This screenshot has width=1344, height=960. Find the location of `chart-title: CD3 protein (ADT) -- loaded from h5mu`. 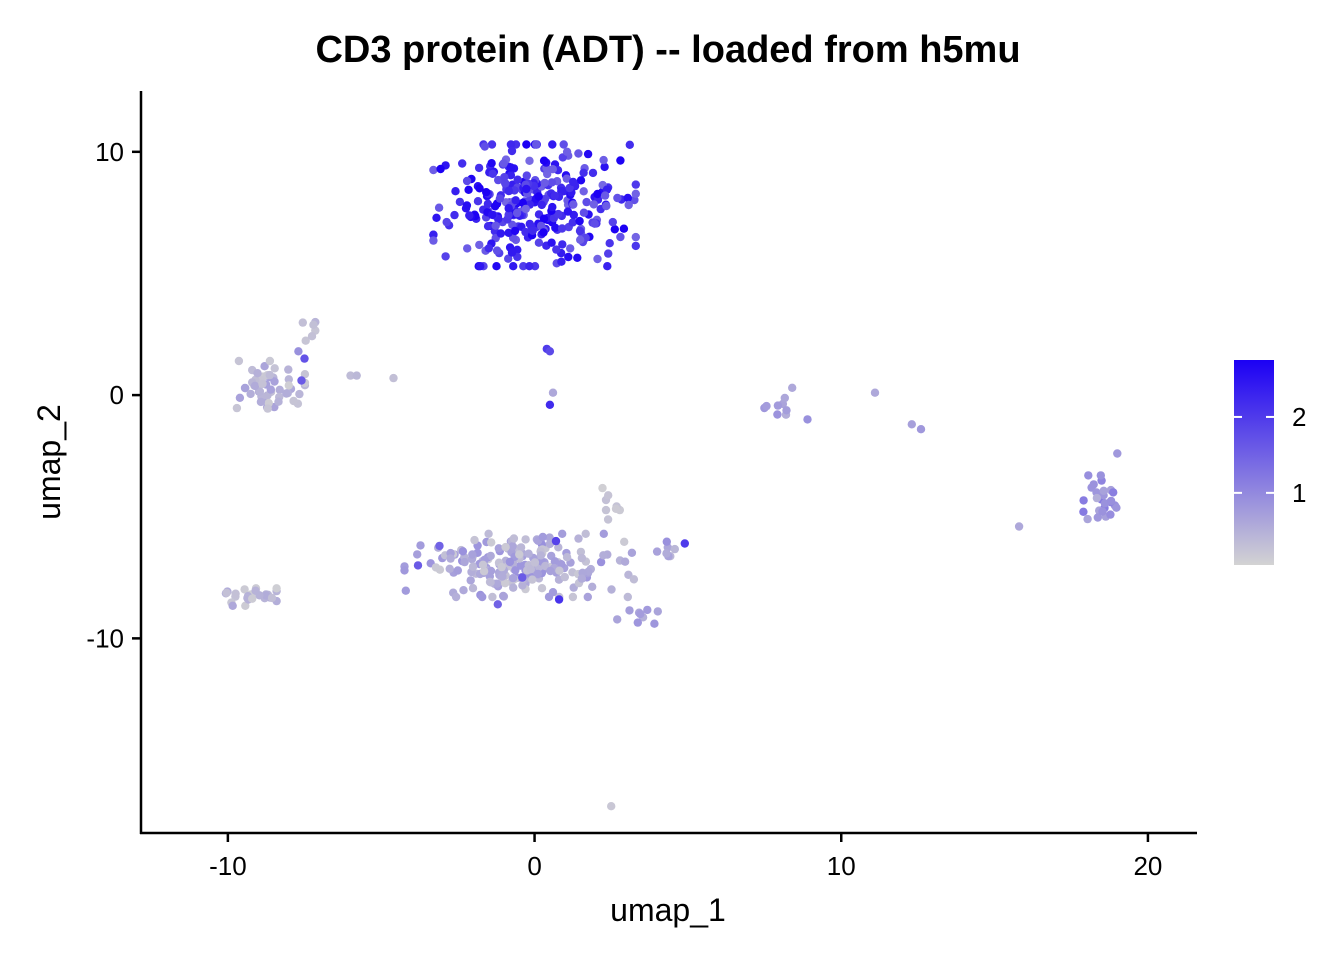

chart-title: CD3 protein (ADT) -- loaded from h5mu is located at coordinates (667, 50).